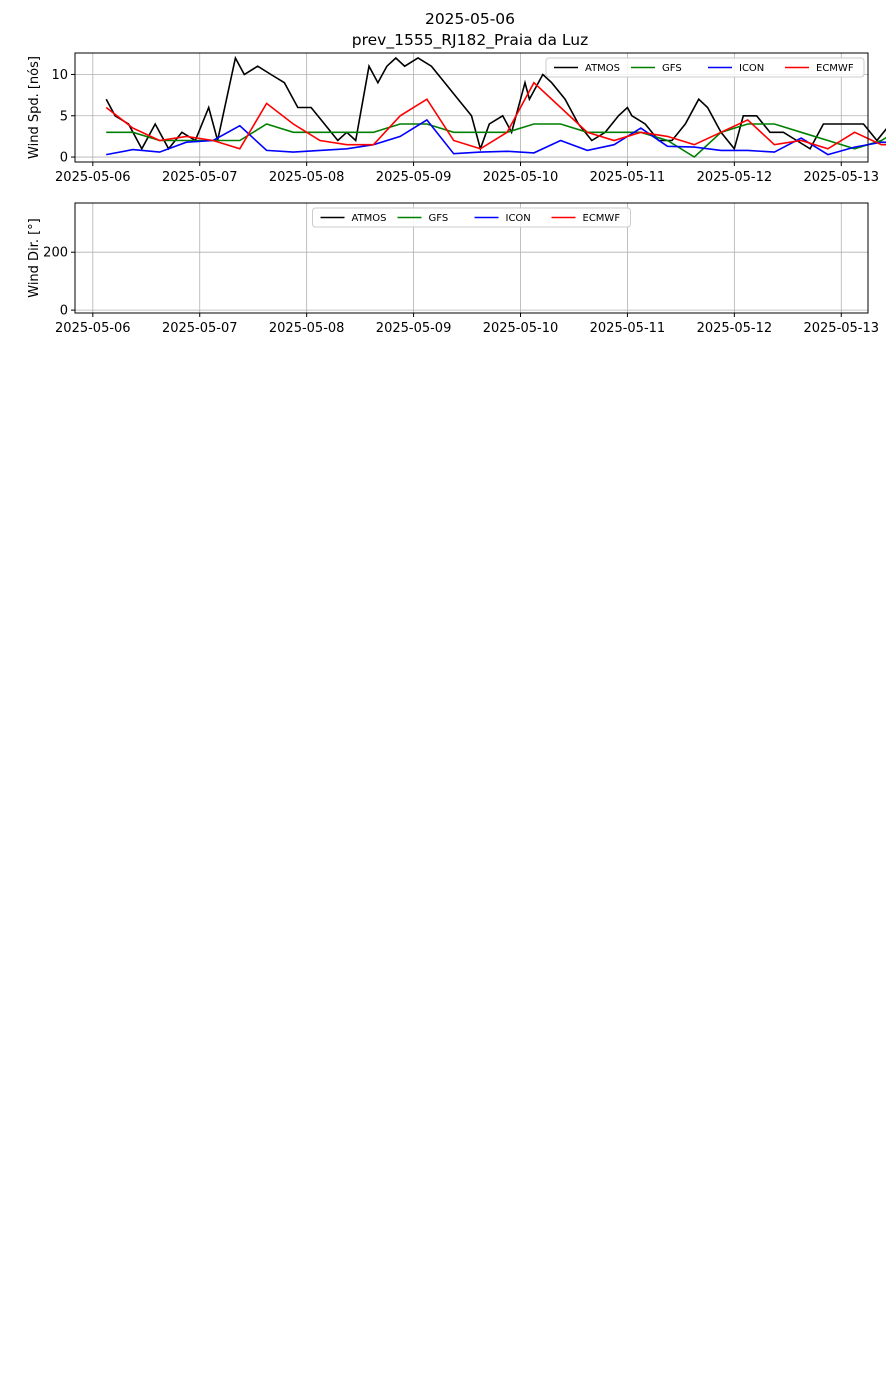 The width and height of the screenshot is (886, 1390). I want to click on series-line-ecmwf, so click(495, 115).